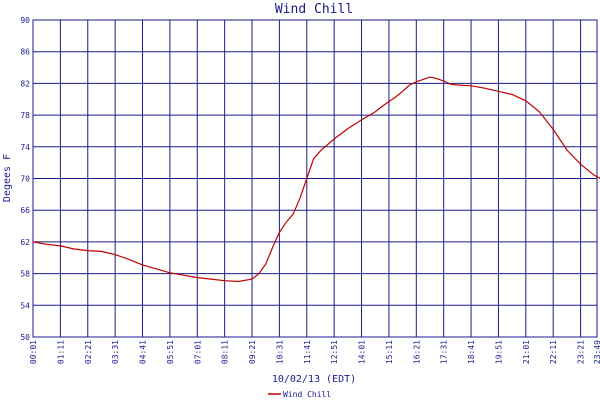 This screenshot has height=400, width=600. Describe the element at coordinates (25, 20) in the screenshot. I see `y-tick-label: 90` at that location.